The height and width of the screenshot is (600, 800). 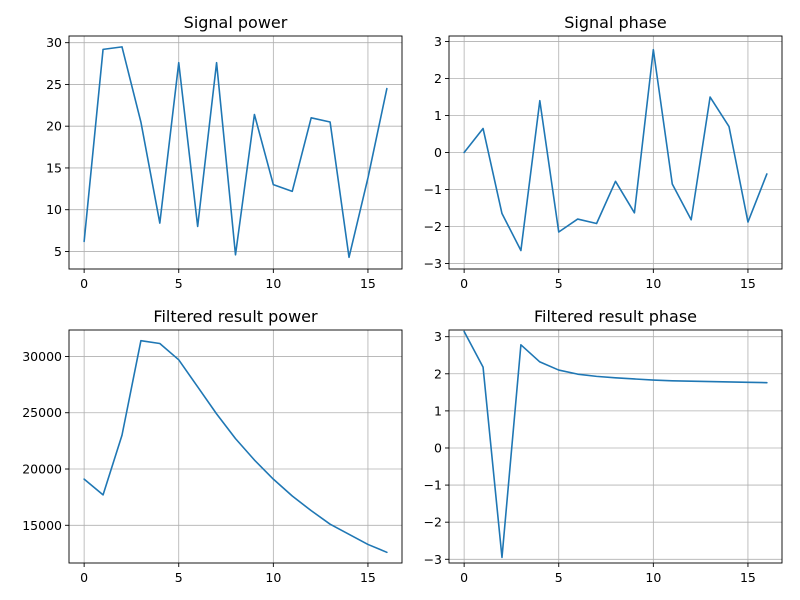 What do you see at coordinates (58, 251) in the screenshot?
I see `y-tick-label: 5` at bounding box center [58, 251].